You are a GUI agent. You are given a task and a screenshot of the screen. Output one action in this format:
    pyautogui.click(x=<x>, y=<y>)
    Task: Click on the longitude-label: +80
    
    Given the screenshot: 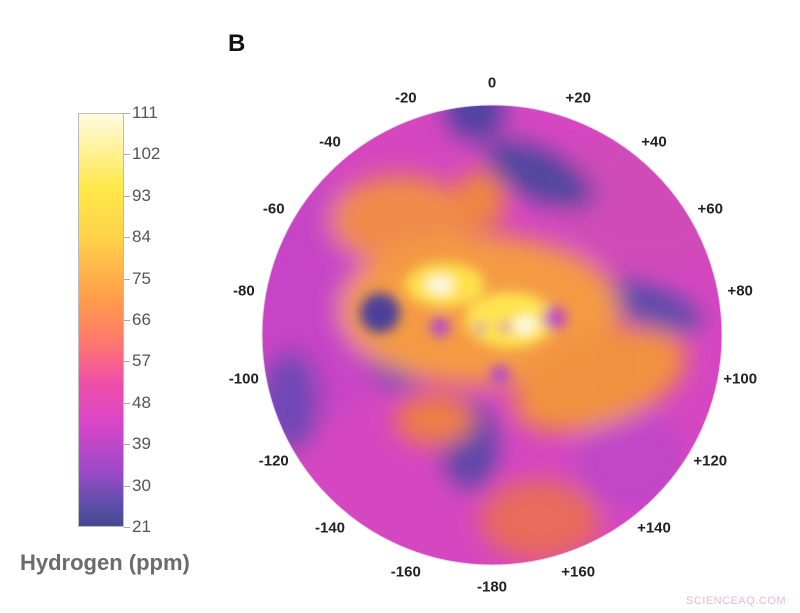 What is the action you would take?
    pyautogui.click(x=740, y=291)
    